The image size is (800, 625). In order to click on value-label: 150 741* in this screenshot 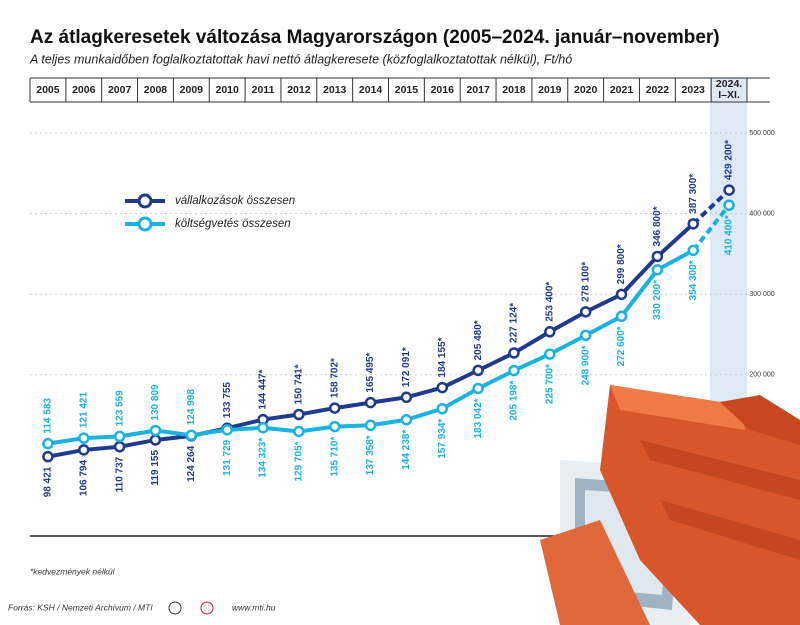, I will do `click(299, 384)`.